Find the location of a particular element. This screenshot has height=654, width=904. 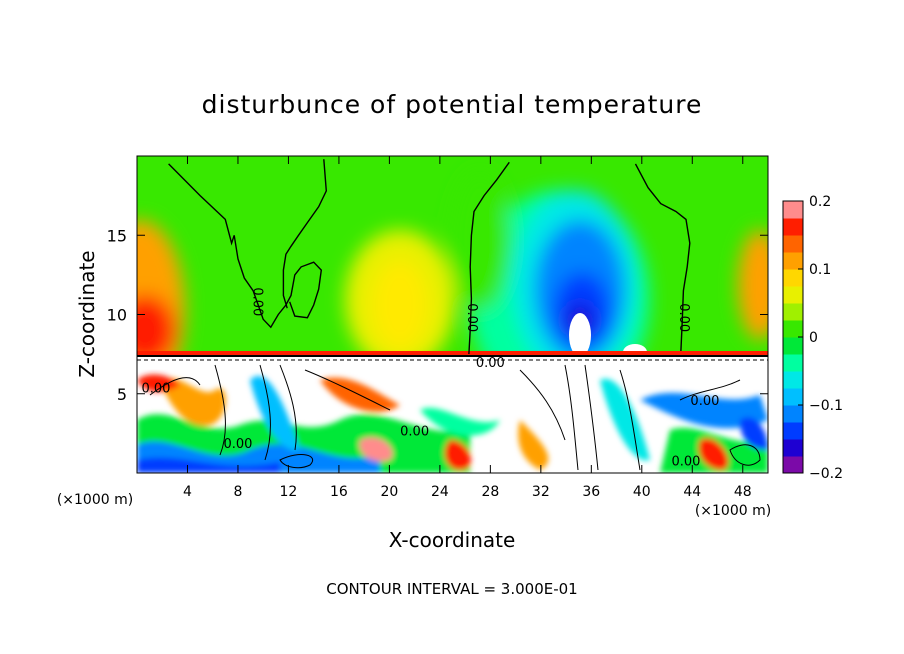

colorbar-tick-label: −0.1 is located at coordinates (826, 406).